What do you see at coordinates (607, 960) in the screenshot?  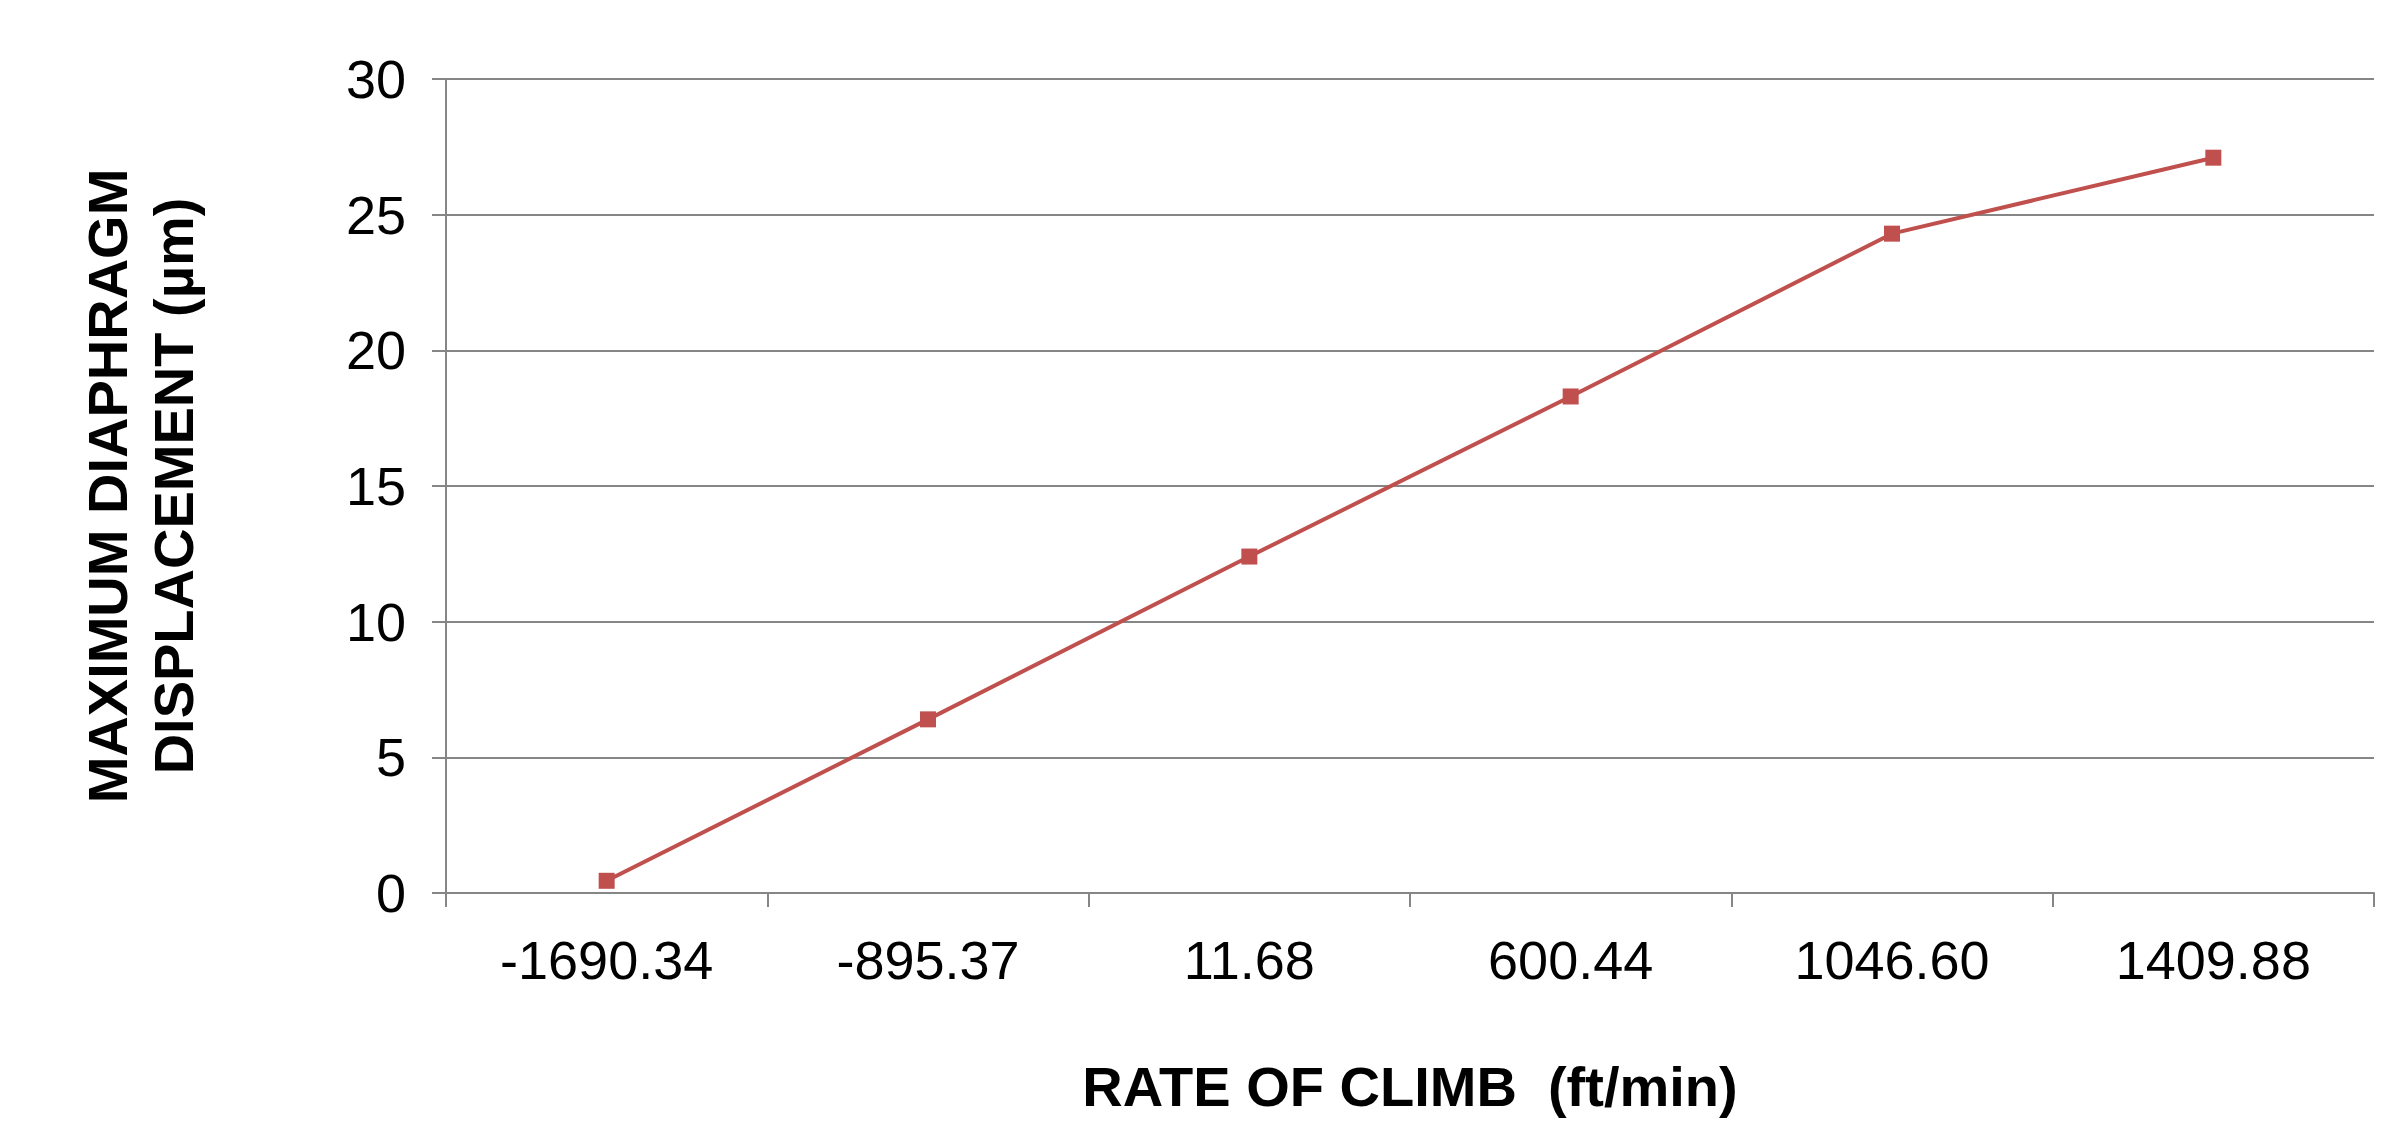 I see `x-tick-label: -1690.34` at bounding box center [607, 960].